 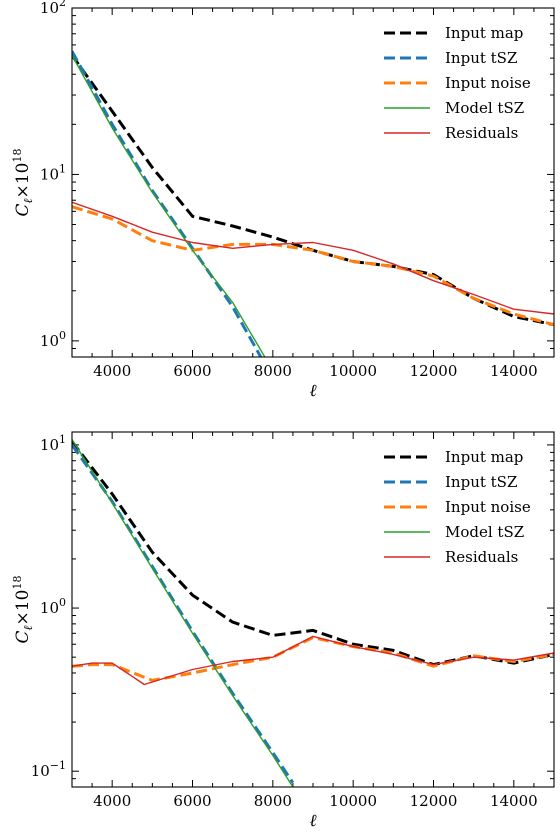 I want to click on series-line-model-tsz, so click(x=169, y=205).